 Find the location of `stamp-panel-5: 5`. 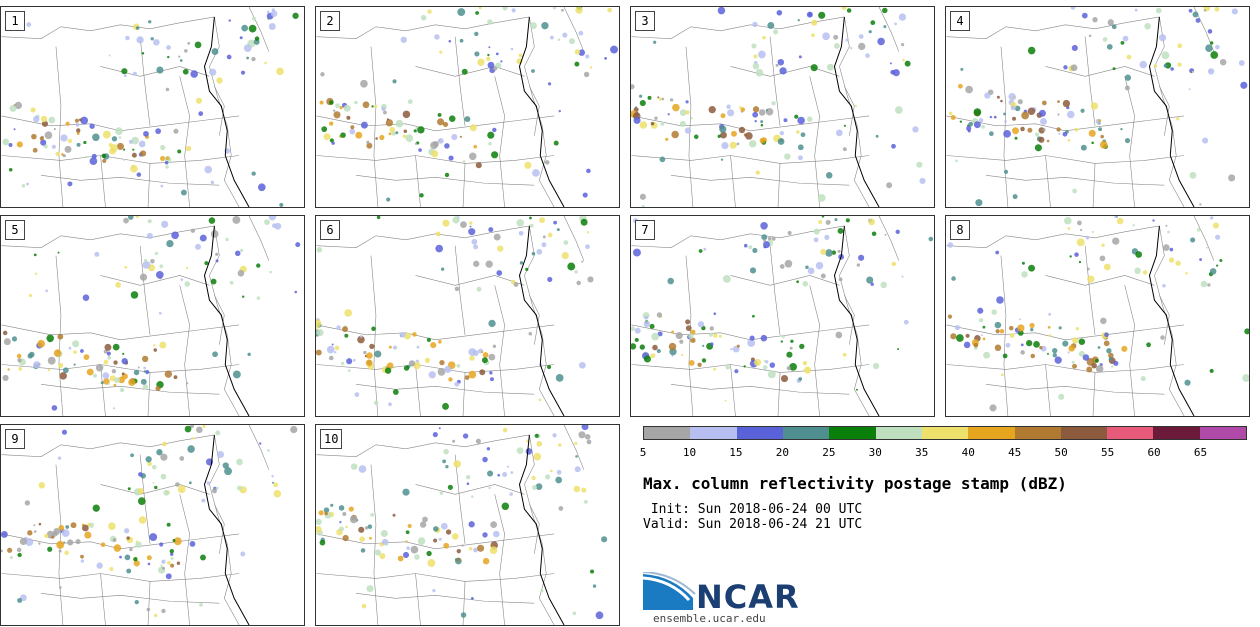

stamp-panel-5: 5 is located at coordinates (152, 316).